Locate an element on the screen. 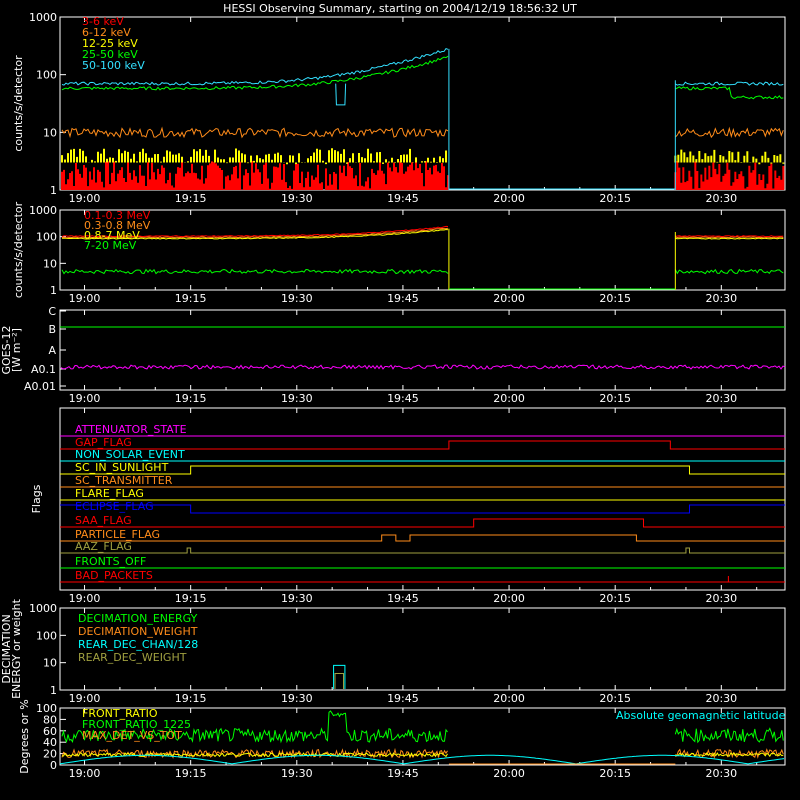  goes-ylabel-units: [W m⁻²] is located at coordinates (16, 350).